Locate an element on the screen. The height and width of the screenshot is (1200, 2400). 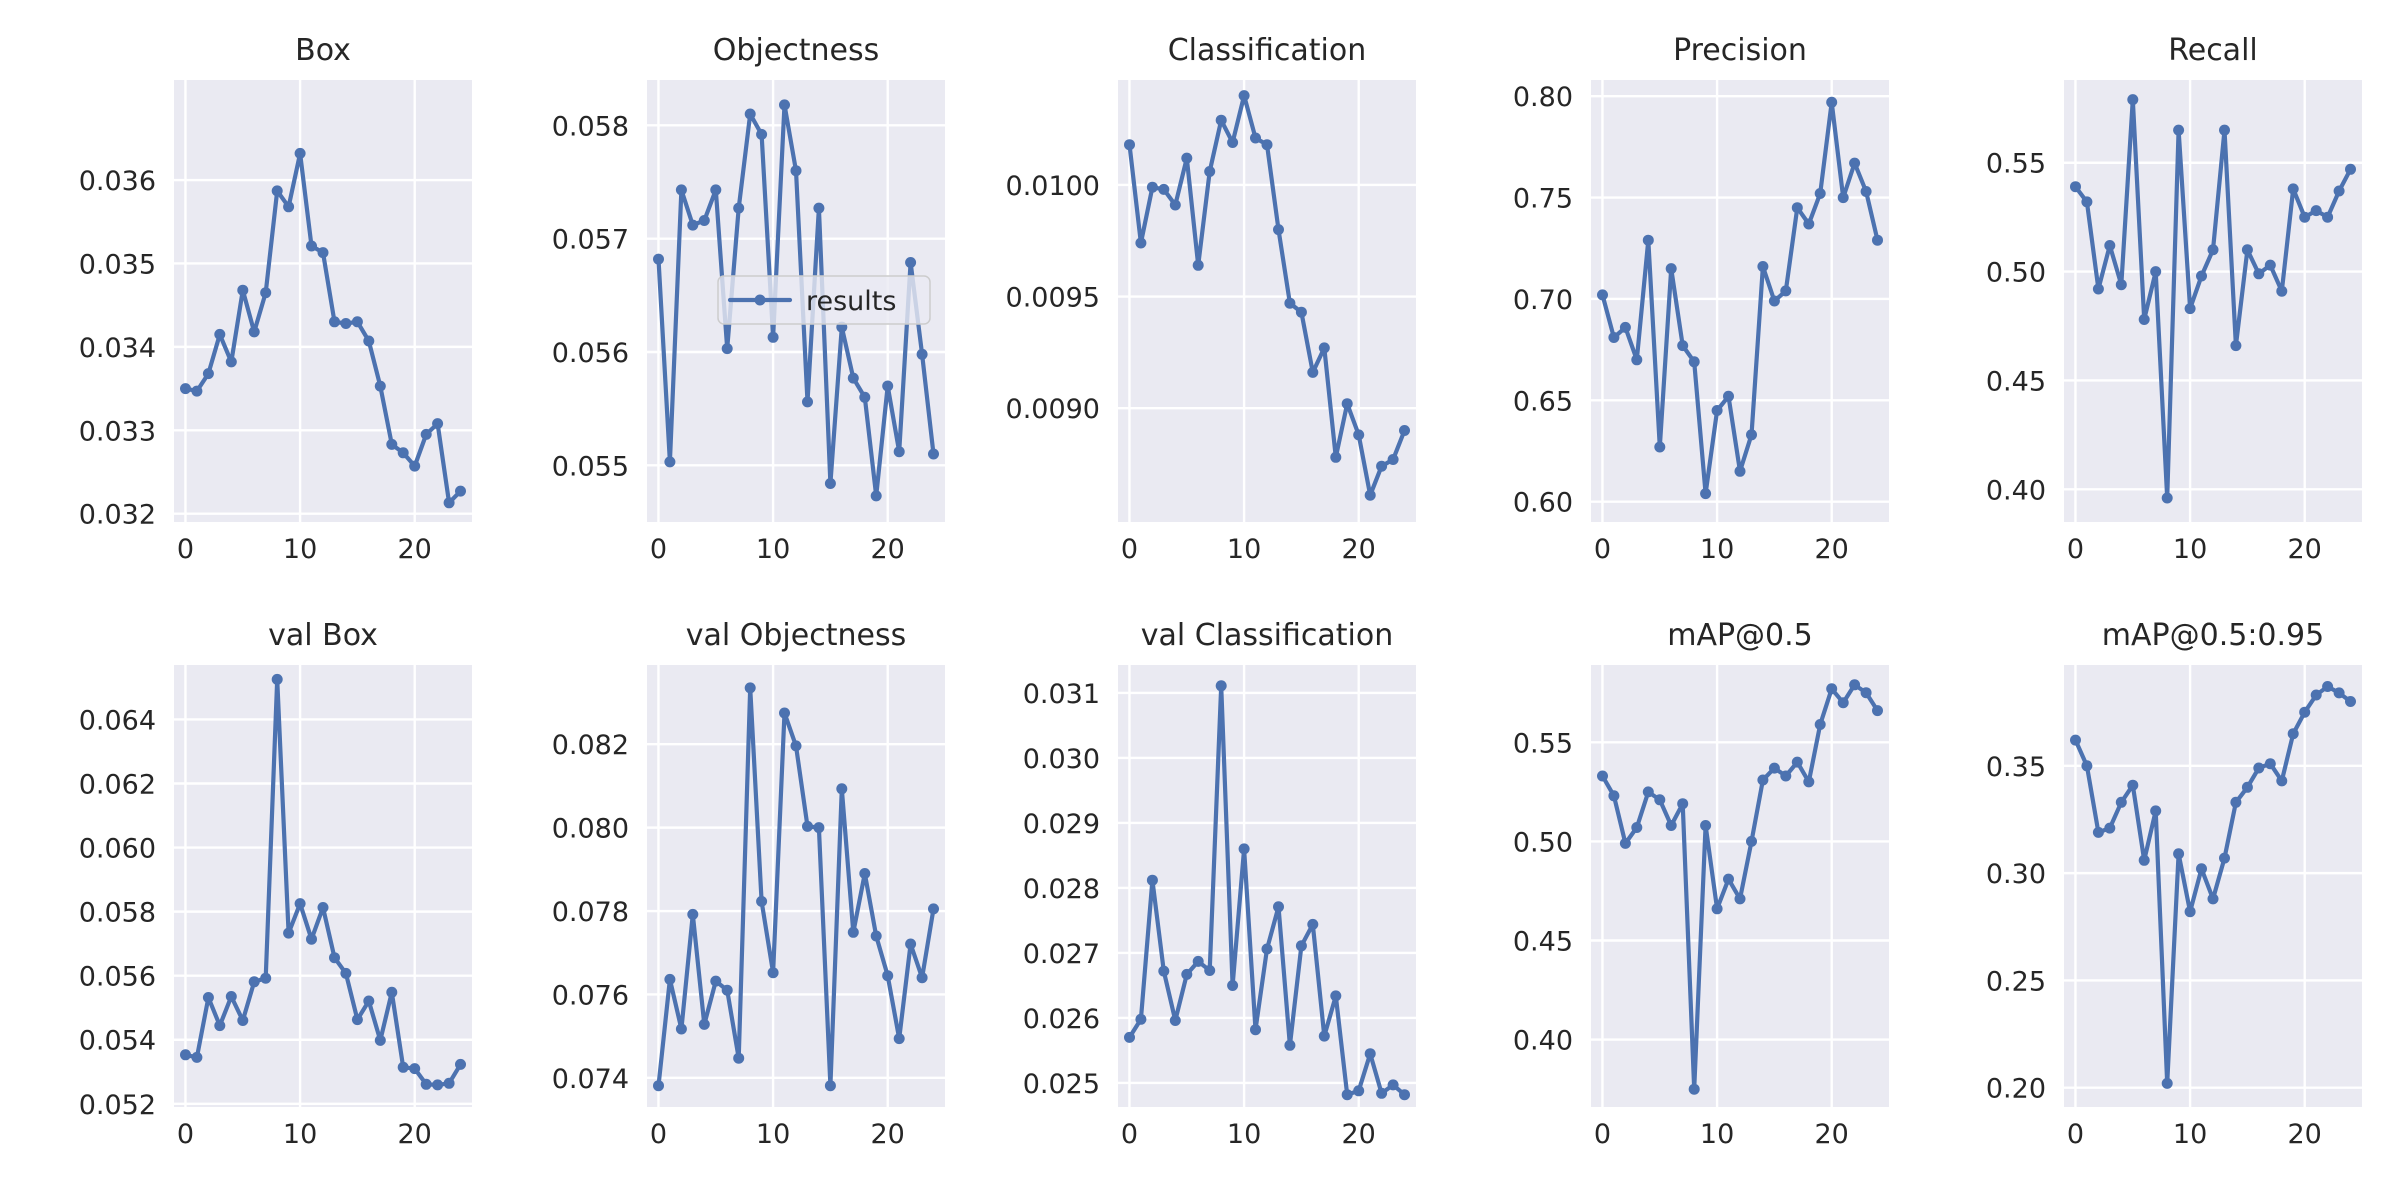
y-tick-label: 0.052 is located at coordinates (117, 1105).